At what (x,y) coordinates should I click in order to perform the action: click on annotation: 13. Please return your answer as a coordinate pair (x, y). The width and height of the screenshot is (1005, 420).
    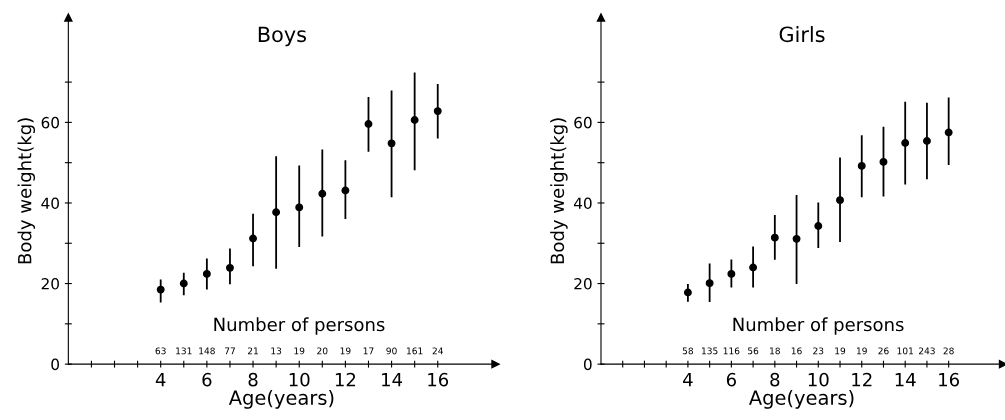
    Looking at the image, I should click on (276, 351).